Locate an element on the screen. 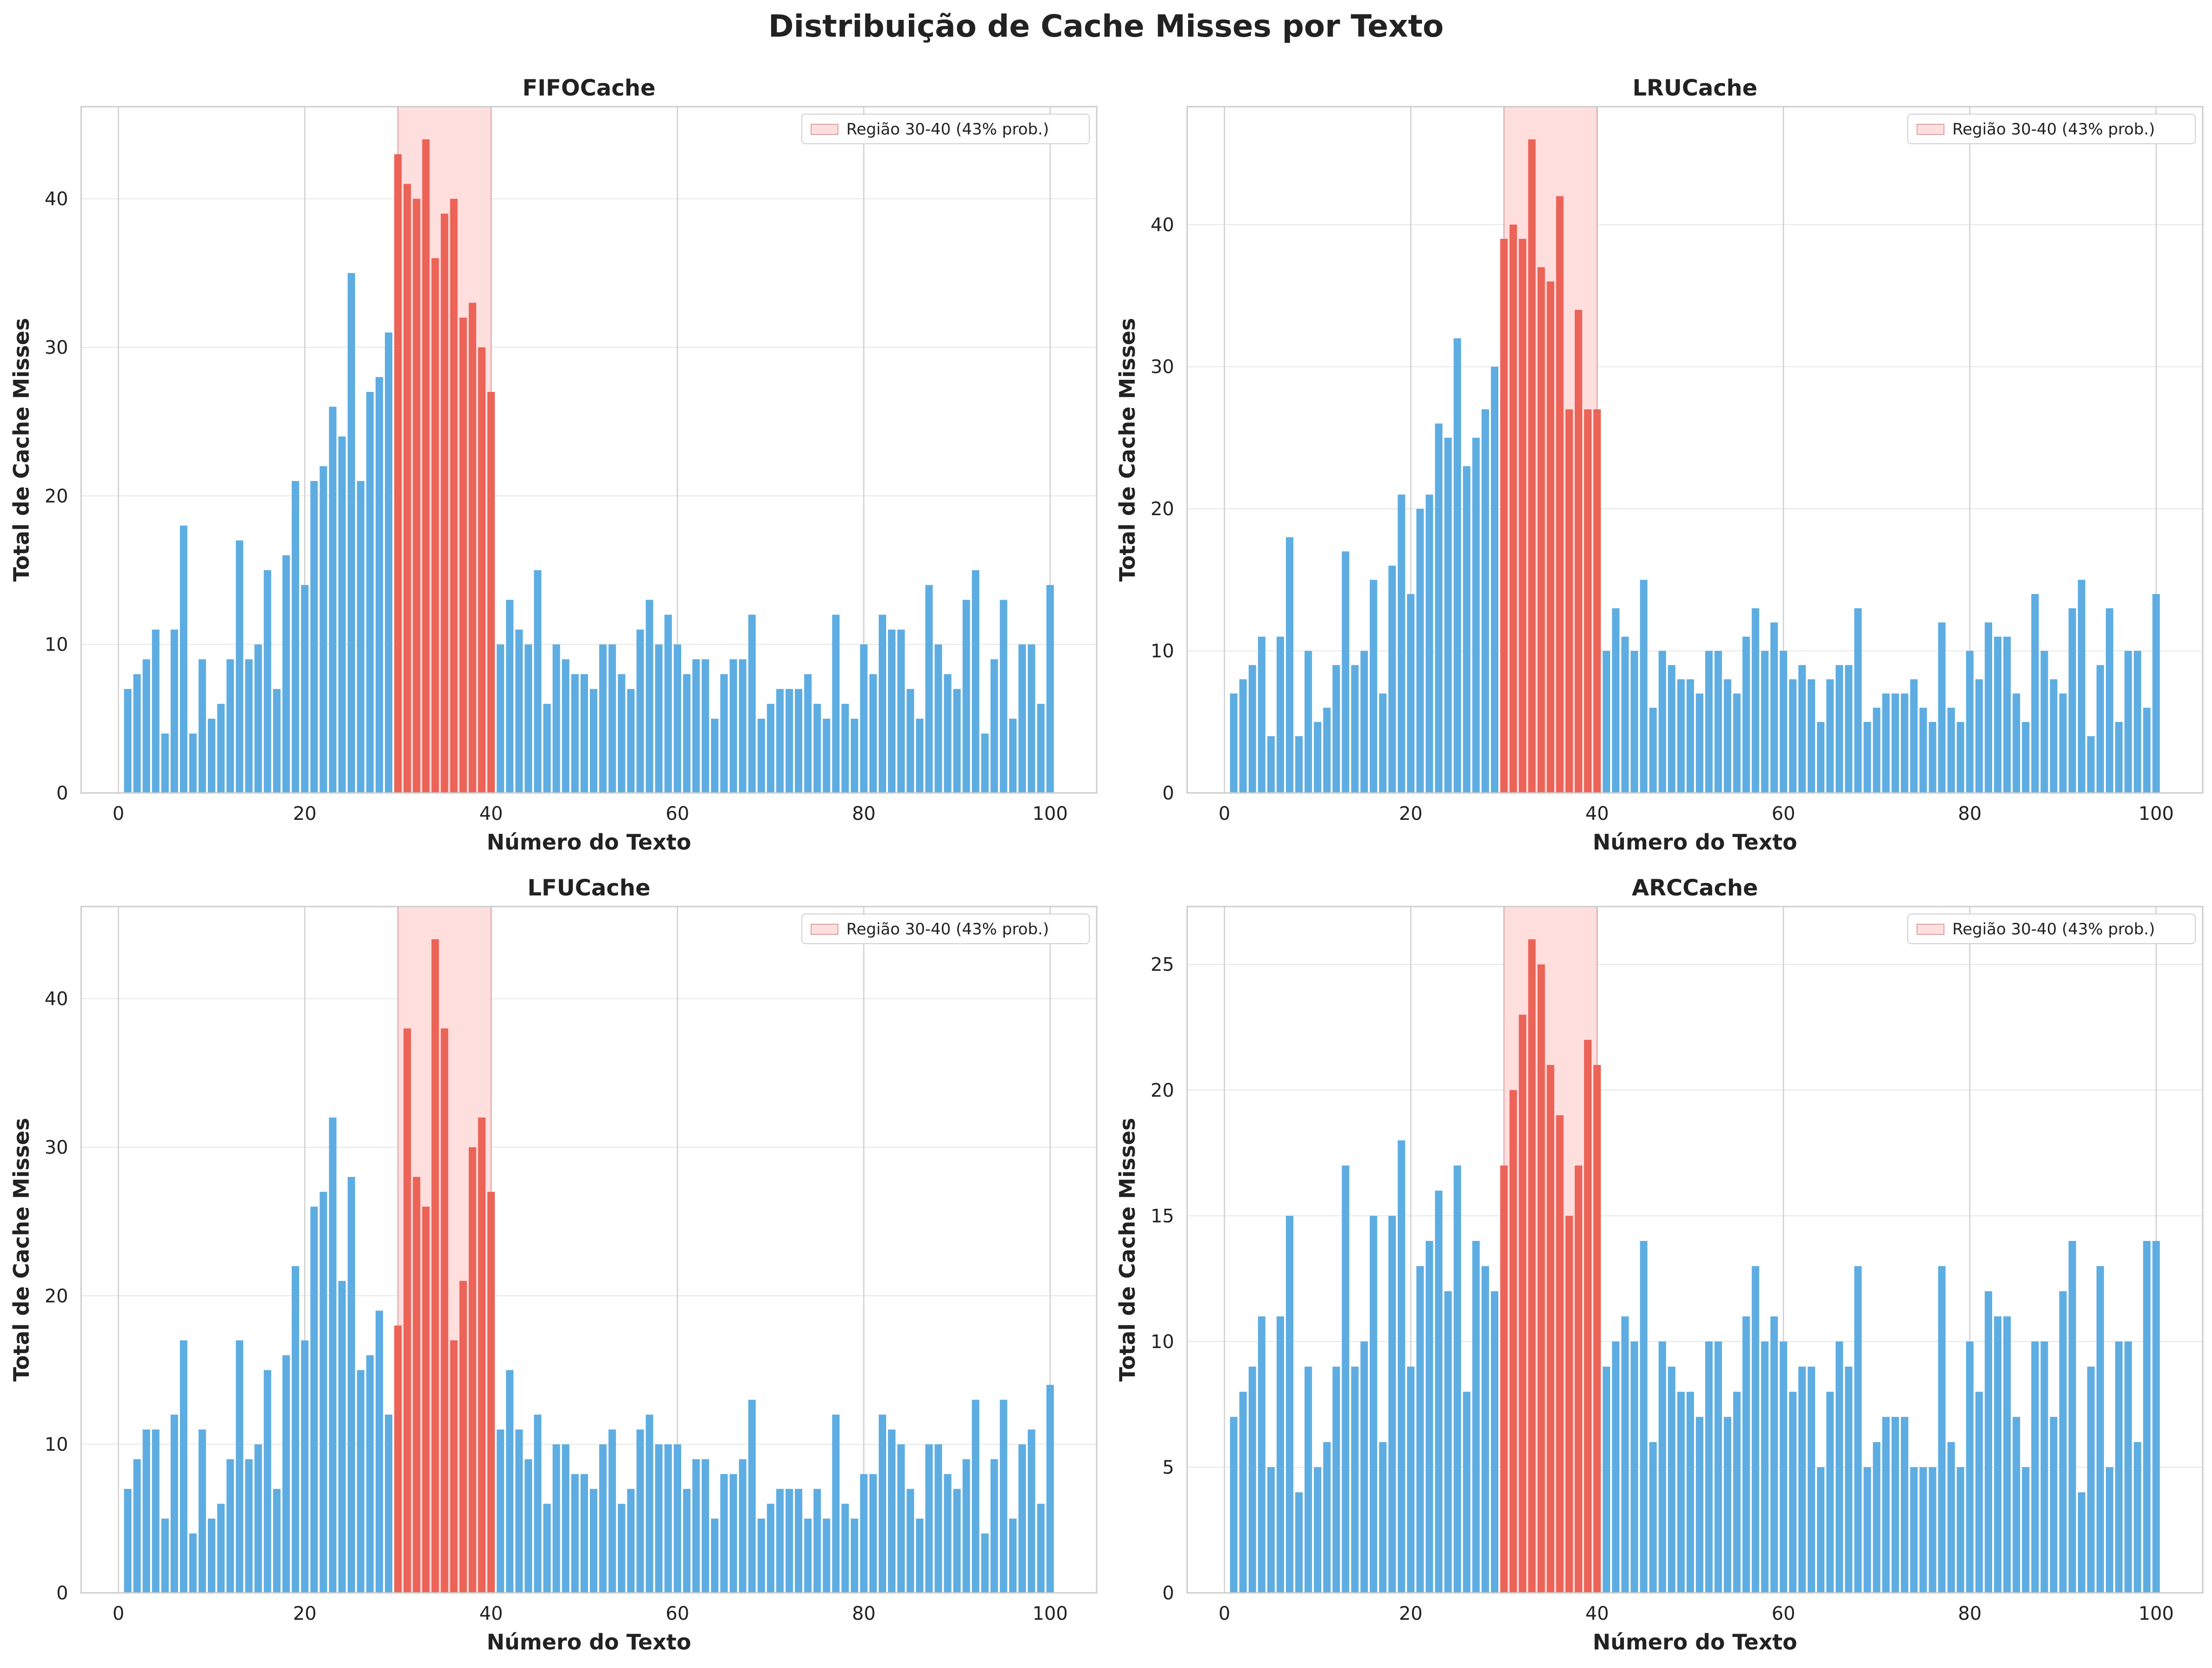  chart-2-ytick-label: 40 is located at coordinates (57, 999).